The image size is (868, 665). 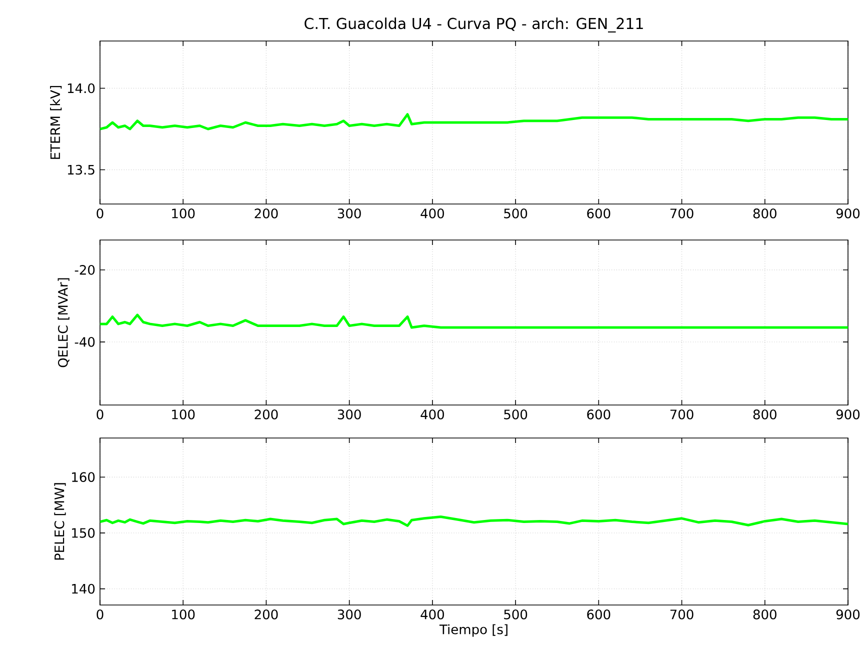 I want to click on y-tick-label: 140, so click(x=83, y=589).